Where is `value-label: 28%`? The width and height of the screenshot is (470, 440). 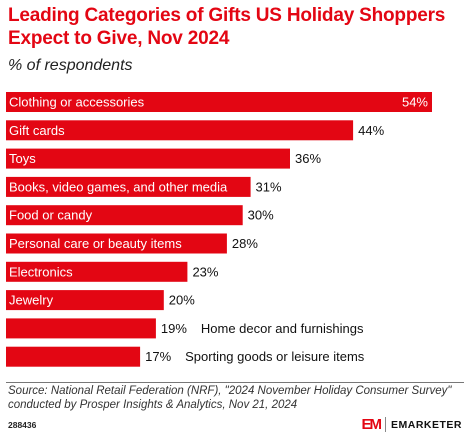
value-label: 28% is located at coordinates (245, 243).